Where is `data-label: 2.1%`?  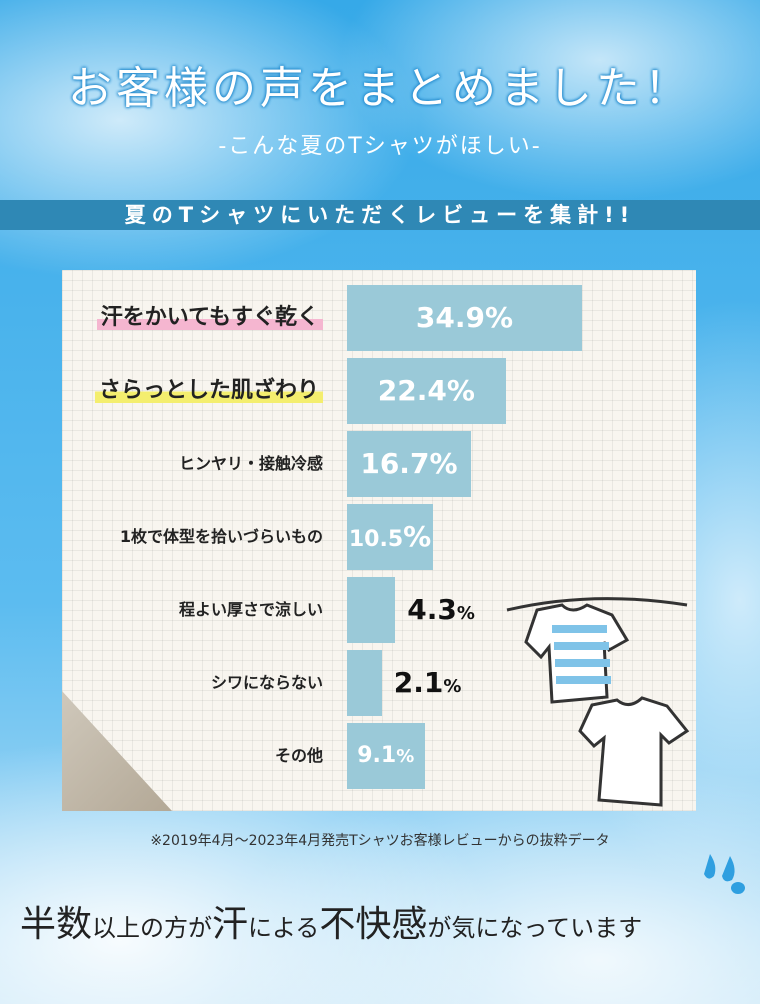 data-label: 2.1% is located at coordinates (427, 682).